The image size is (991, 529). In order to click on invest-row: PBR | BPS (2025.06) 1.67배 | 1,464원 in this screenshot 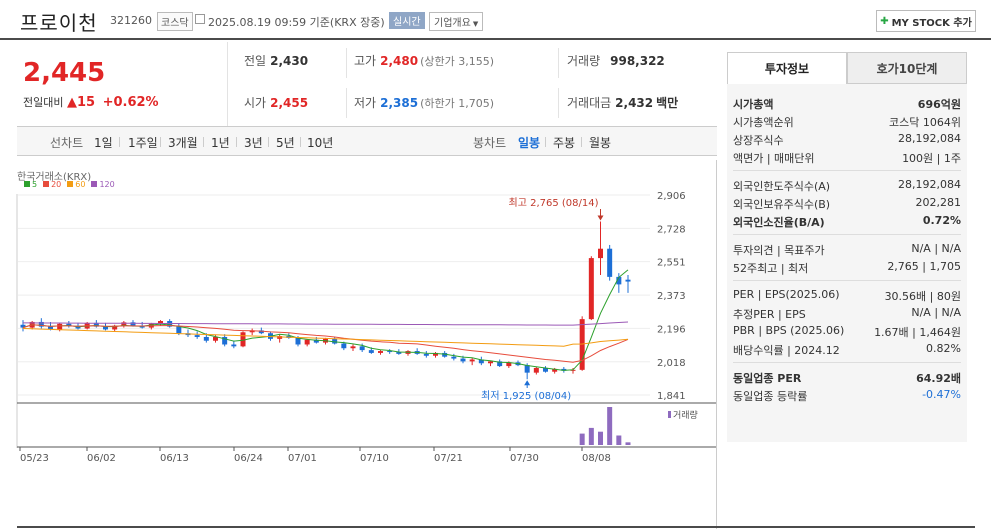, I will do `click(847, 333)`.